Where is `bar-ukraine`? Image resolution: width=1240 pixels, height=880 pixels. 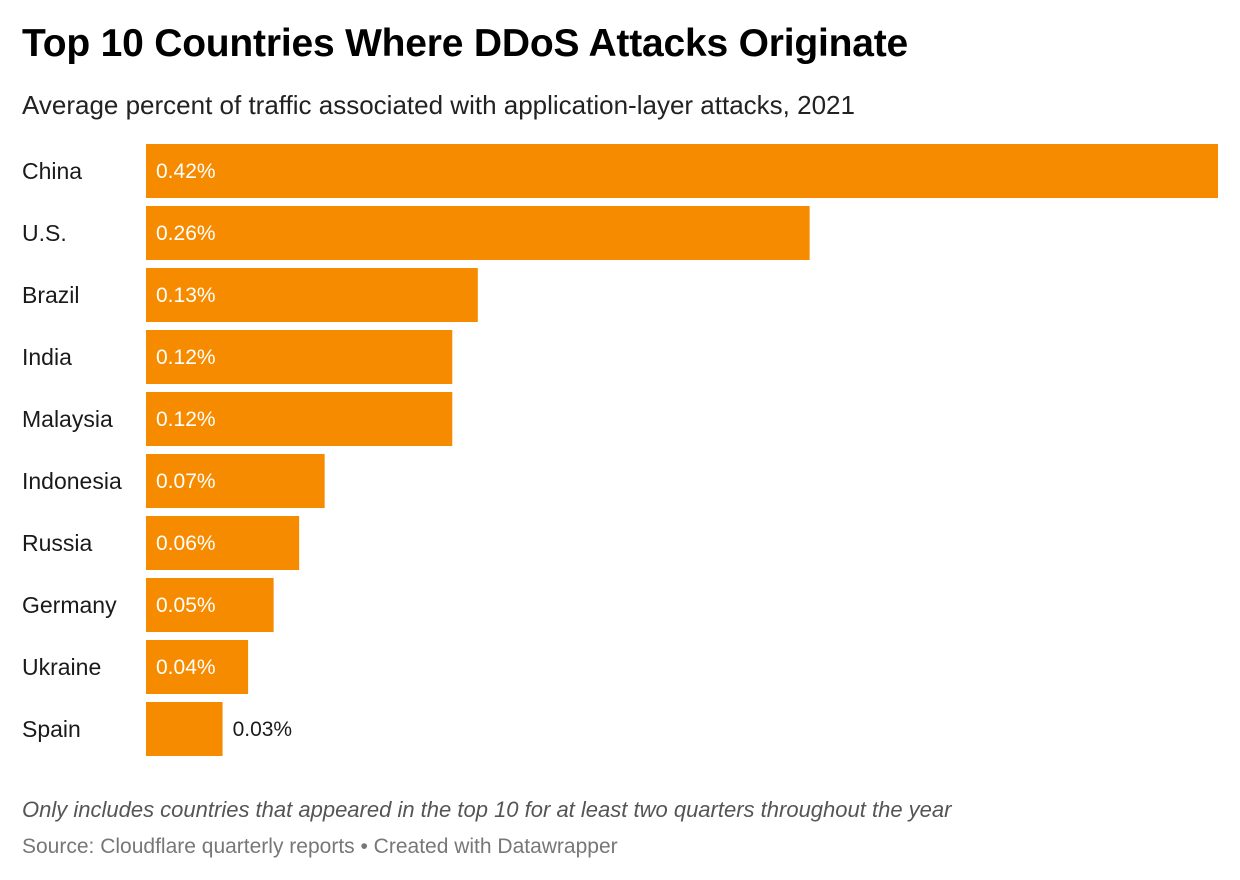 bar-ukraine is located at coordinates (197, 667).